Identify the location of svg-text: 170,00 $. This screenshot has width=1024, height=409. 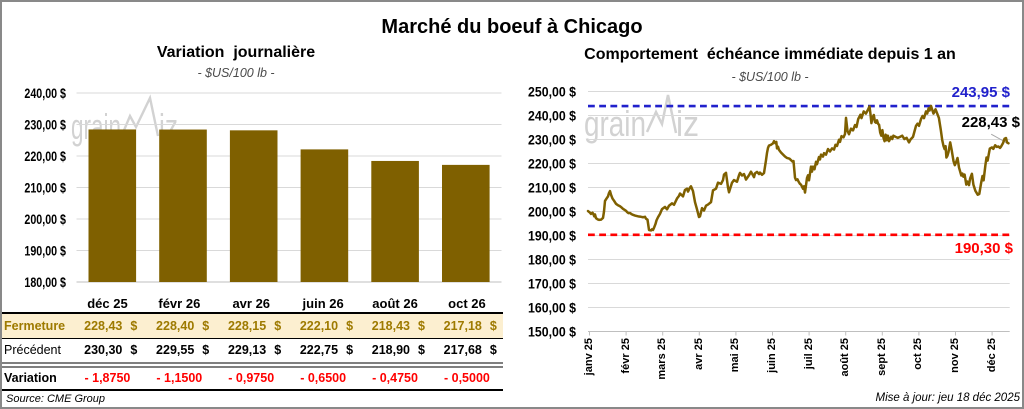
(552, 284).